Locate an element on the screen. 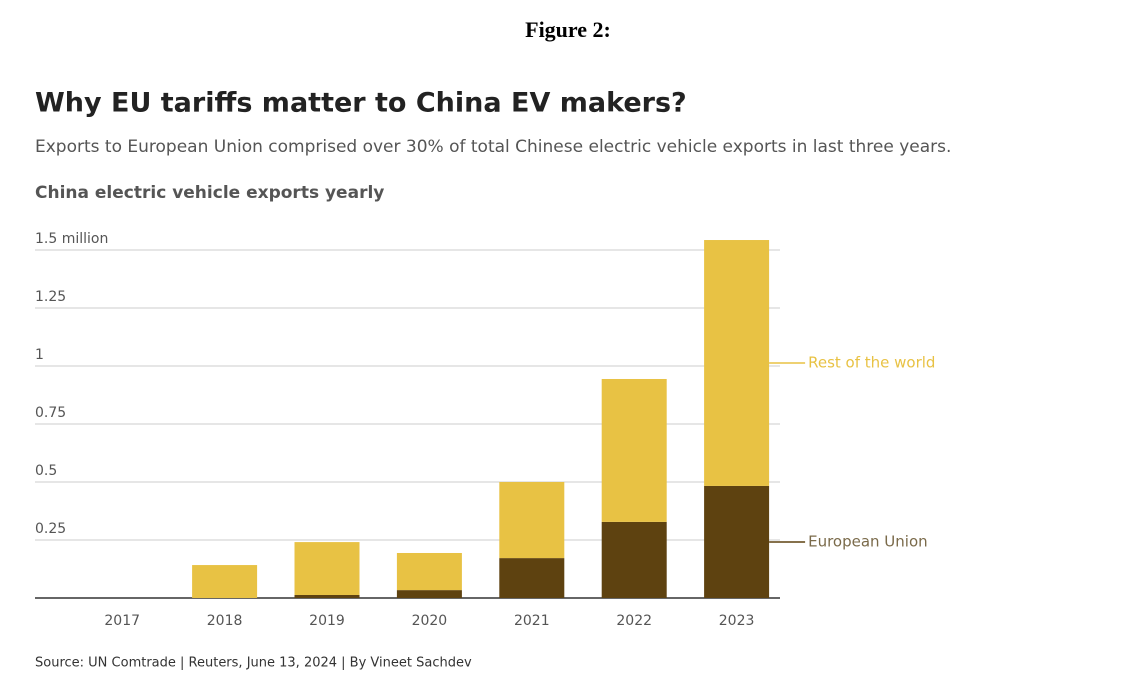 This screenshot has width=1122, height=698. legend-label: European Union is located at coordinates (868, 541).